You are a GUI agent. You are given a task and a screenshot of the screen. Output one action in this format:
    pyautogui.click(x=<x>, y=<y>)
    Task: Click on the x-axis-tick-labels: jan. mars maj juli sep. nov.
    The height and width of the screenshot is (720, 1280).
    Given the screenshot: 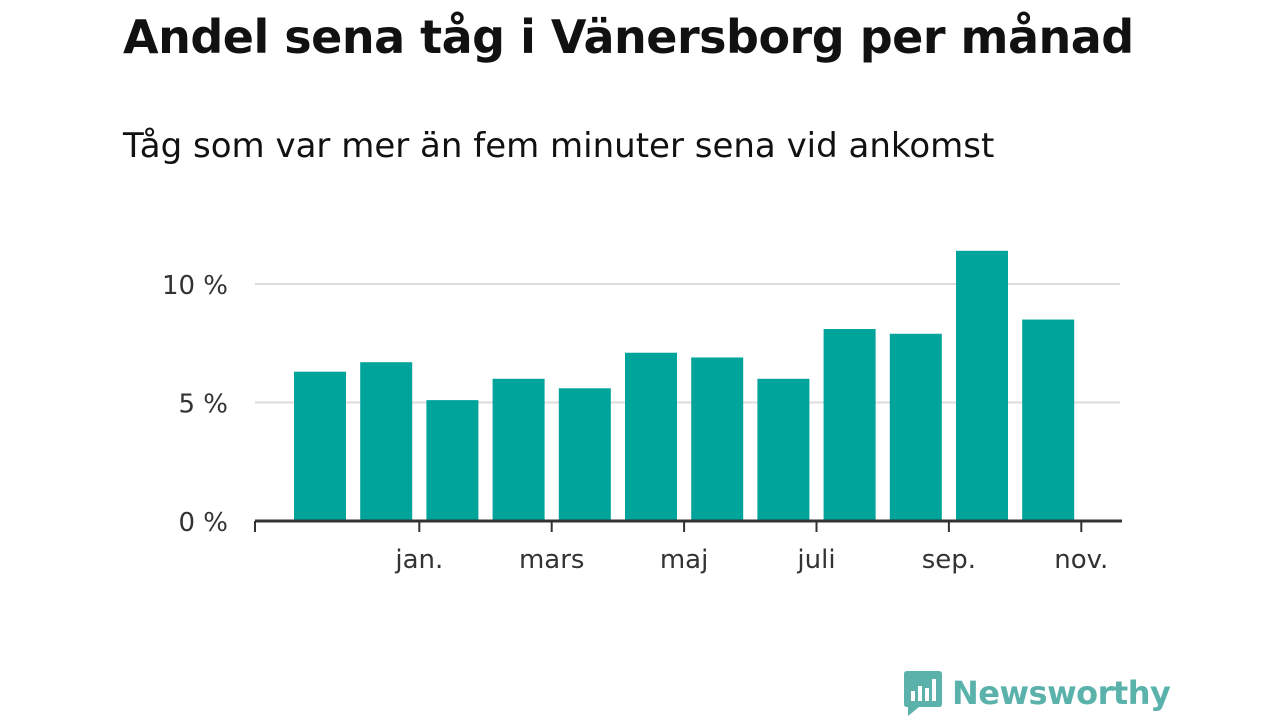 What is the action you would take?
    pyautogui.click(x=751, y=560)
    